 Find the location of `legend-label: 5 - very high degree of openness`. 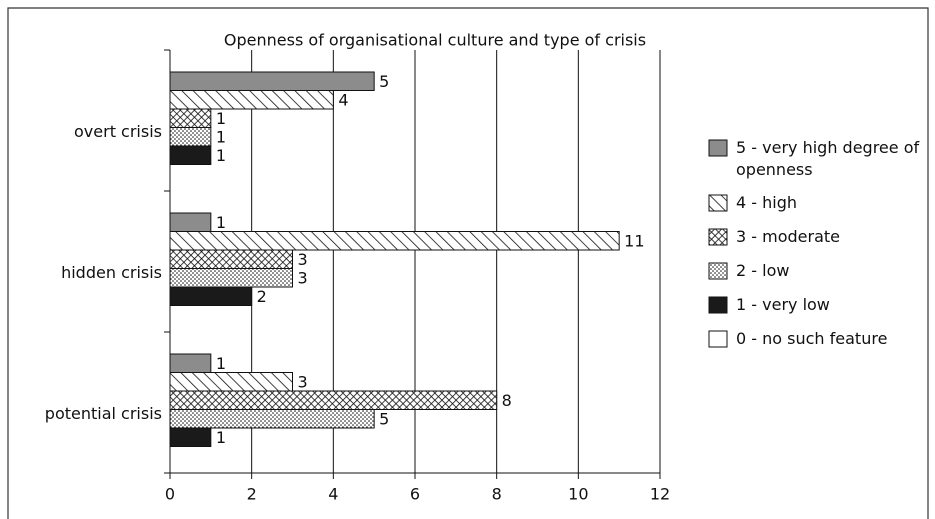

legend-label: 5 - very high degree of openness is located at coordinates (828, 158).